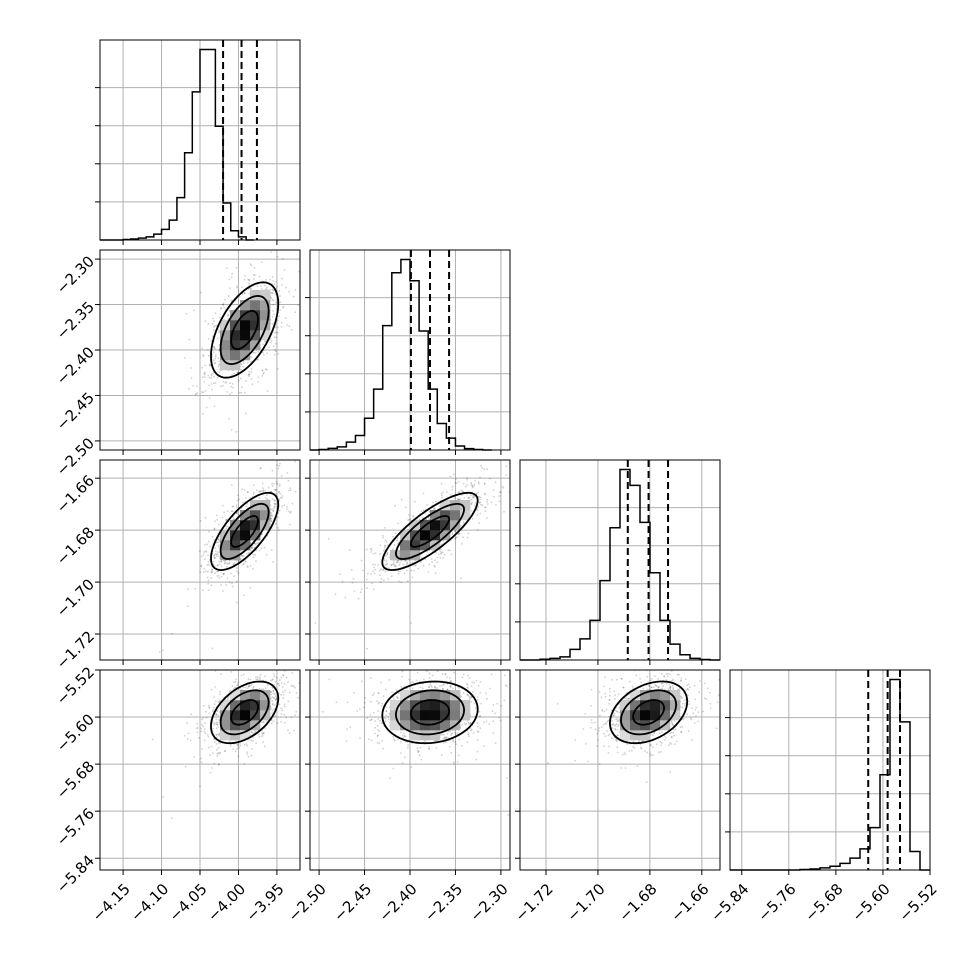  I want to click on y-tick-label: −2.40, so click(75, 365).